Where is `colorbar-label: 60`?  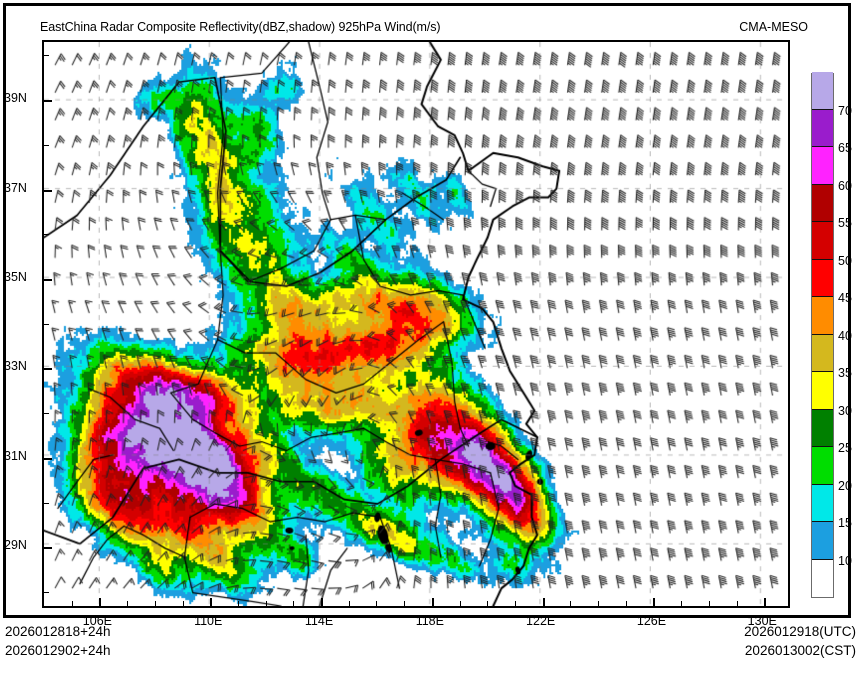 colorbar-label: 60 is located at coordinates (845, 185).